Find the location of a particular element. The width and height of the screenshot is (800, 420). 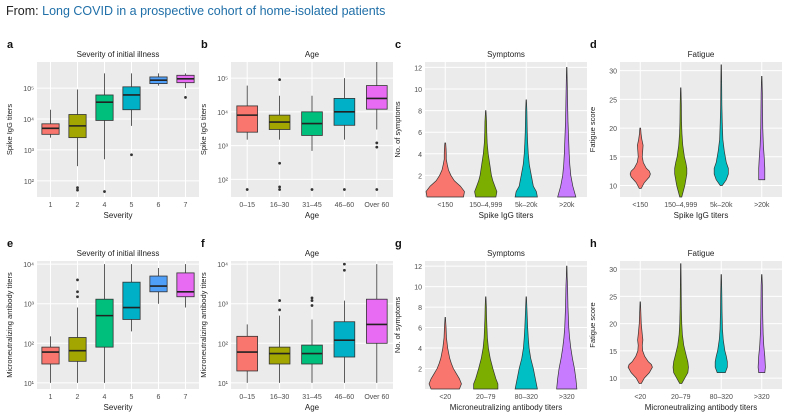

panel-b-xtick-label: 0–15 is located at coordinates (247, 205).